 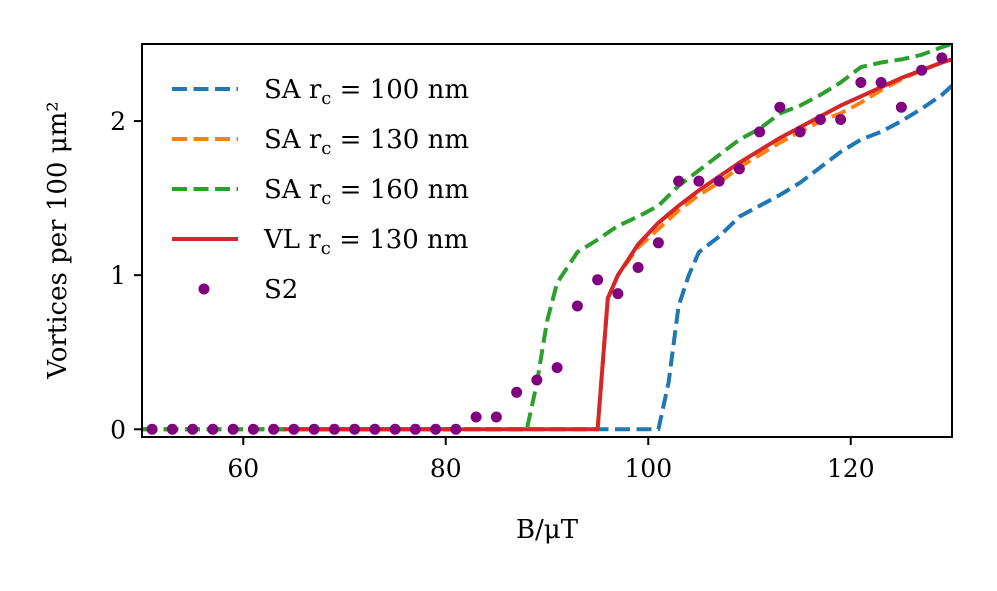 I want to click on legend-entry-sa-r-c-130-nm: SA rc = 130 nm, so click(x=320, y=142).